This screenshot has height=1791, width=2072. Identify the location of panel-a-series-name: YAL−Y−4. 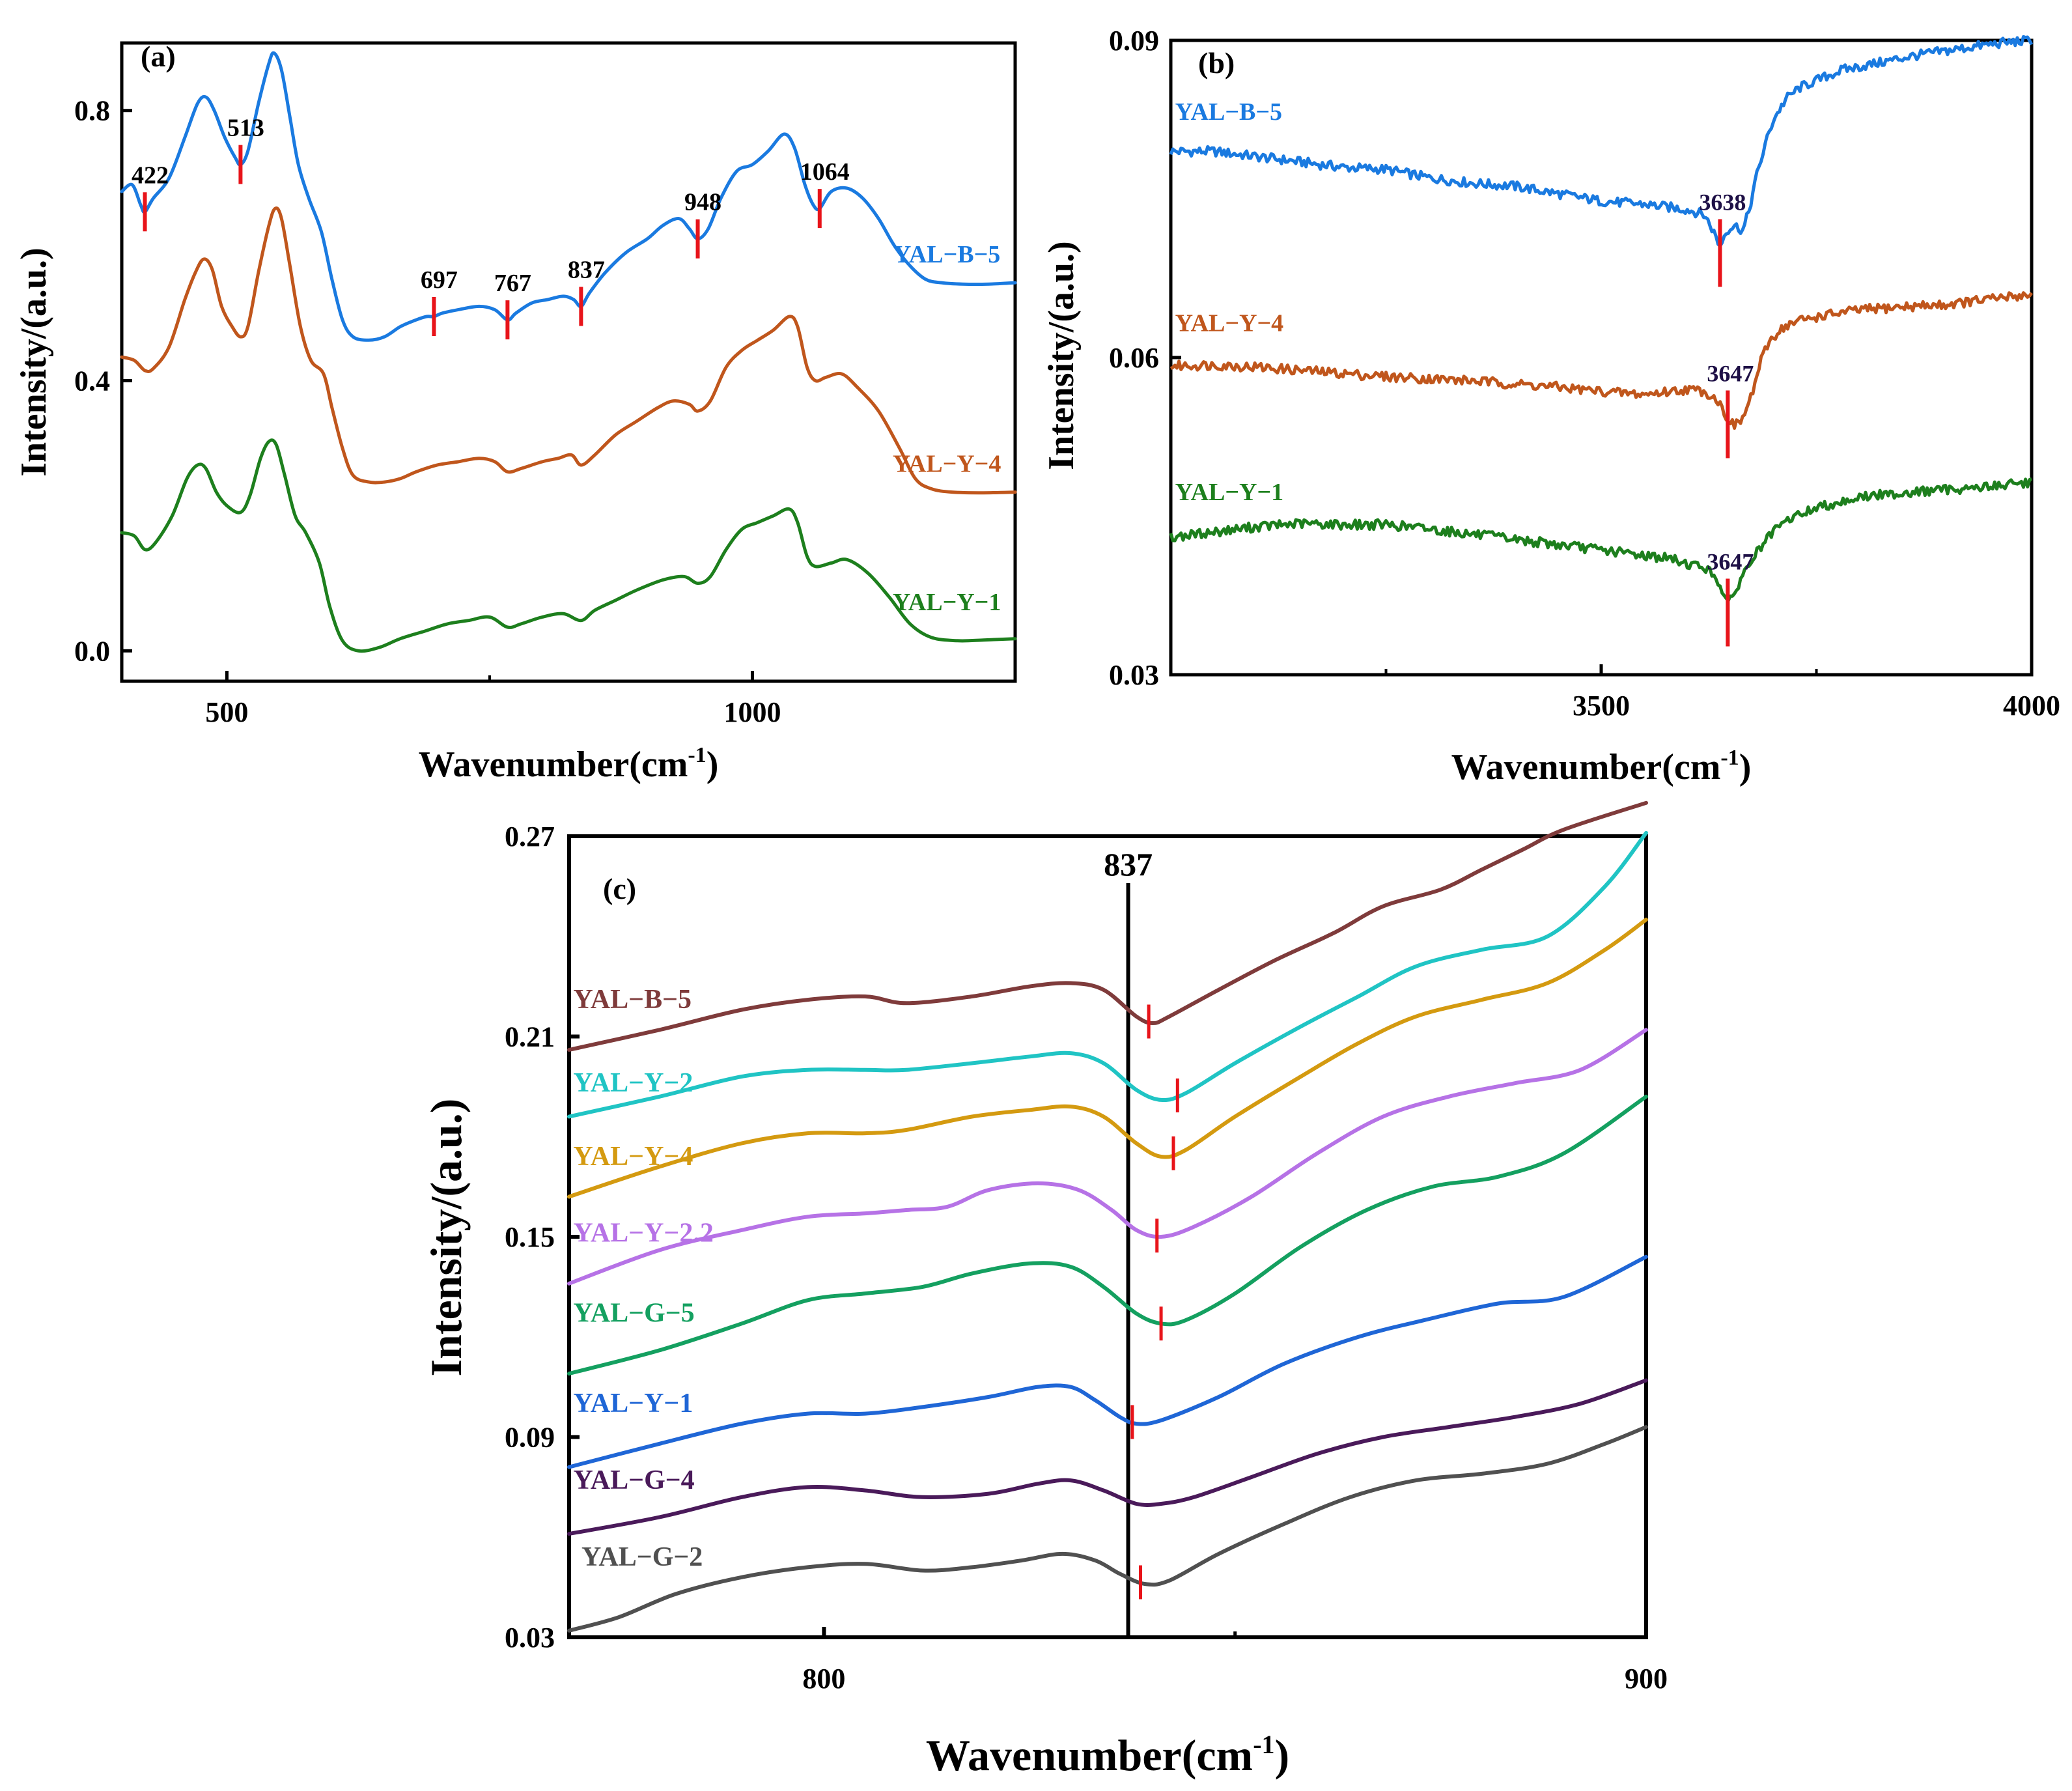
(947, 464).